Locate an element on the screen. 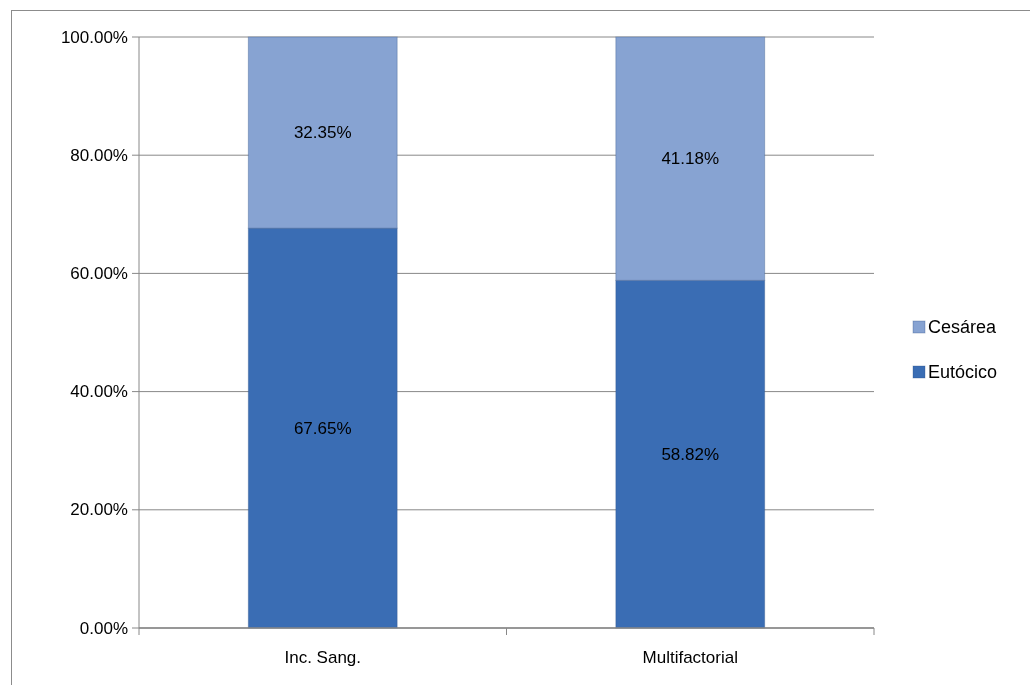  x-tick-label: Inc. Sang. is located at coordinates (323, 657).